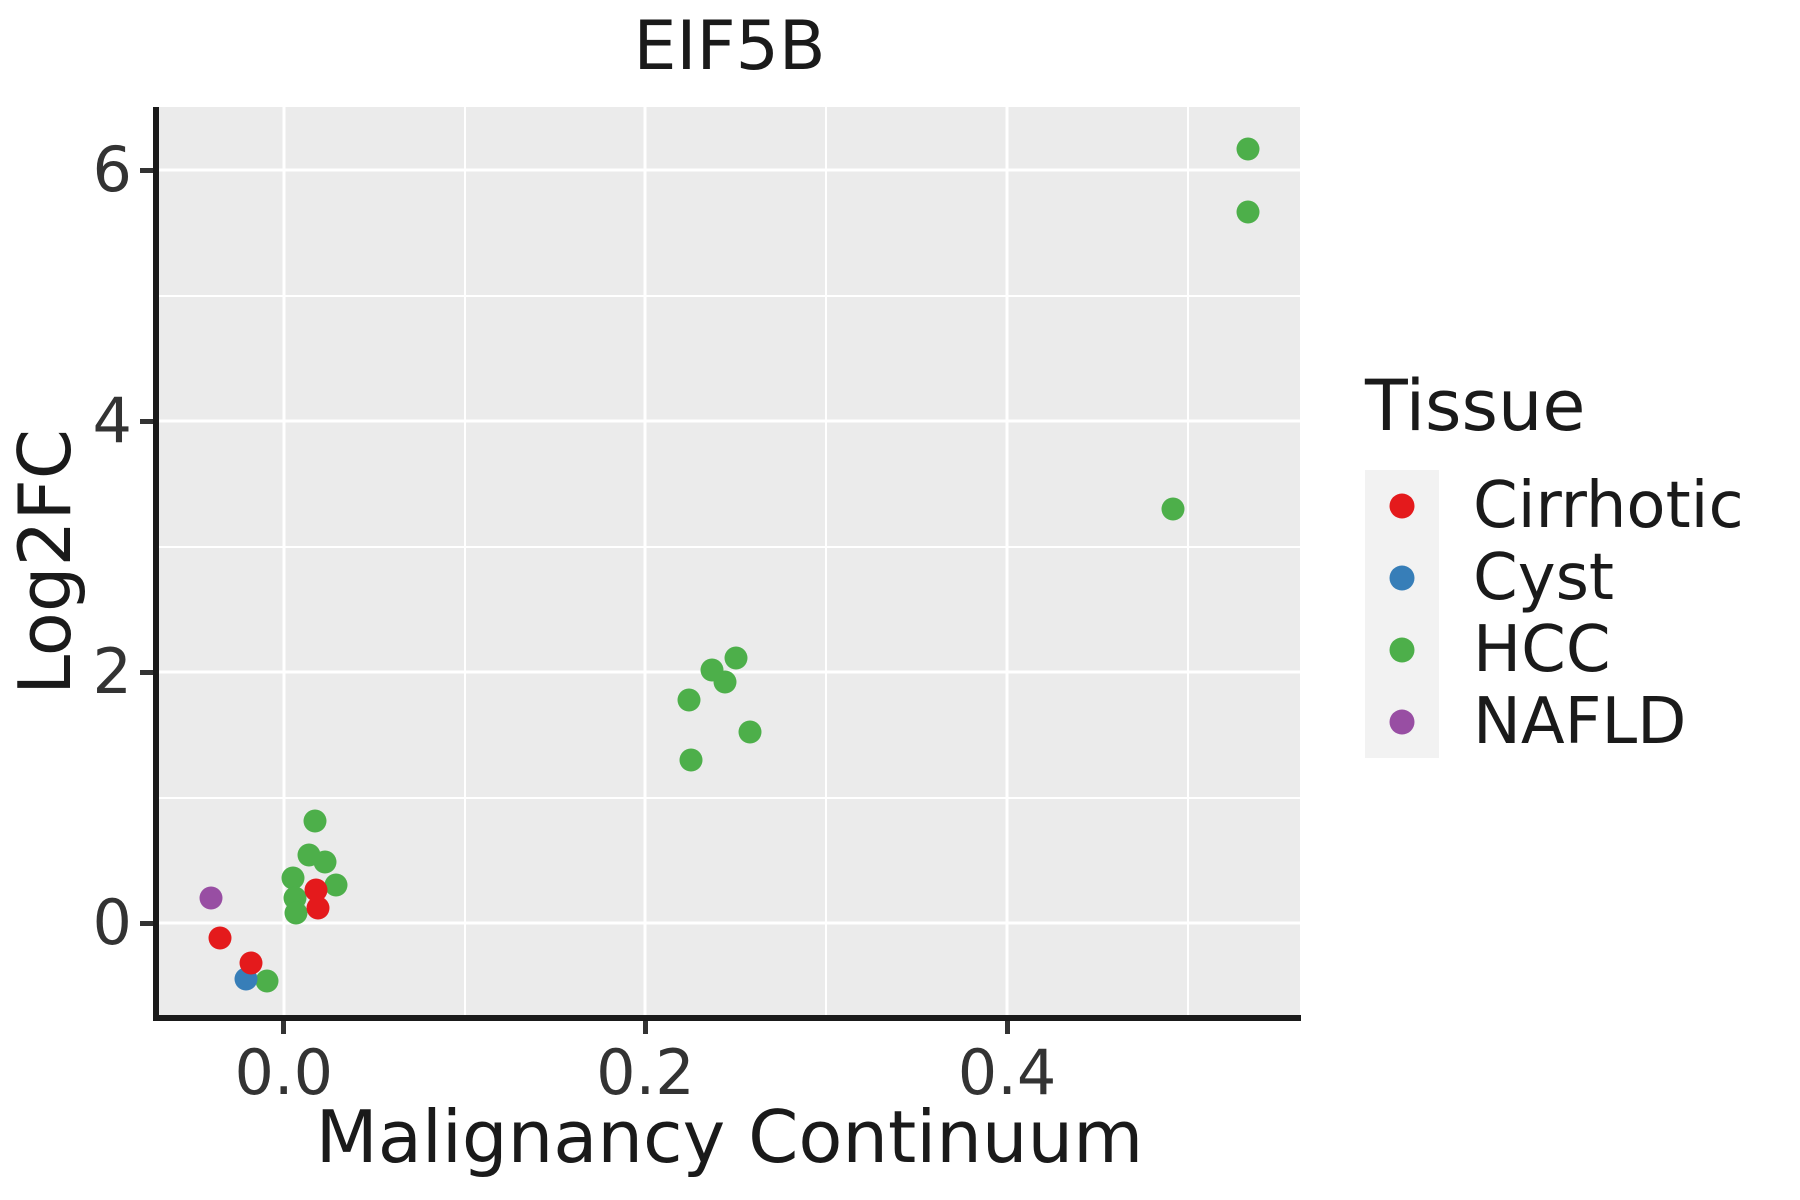 This screenshot has width=1800, height=1200. Describe the element at coordinates (645, 1072) in the screenshot. I see `x-tick-label: 0.2` at that location.